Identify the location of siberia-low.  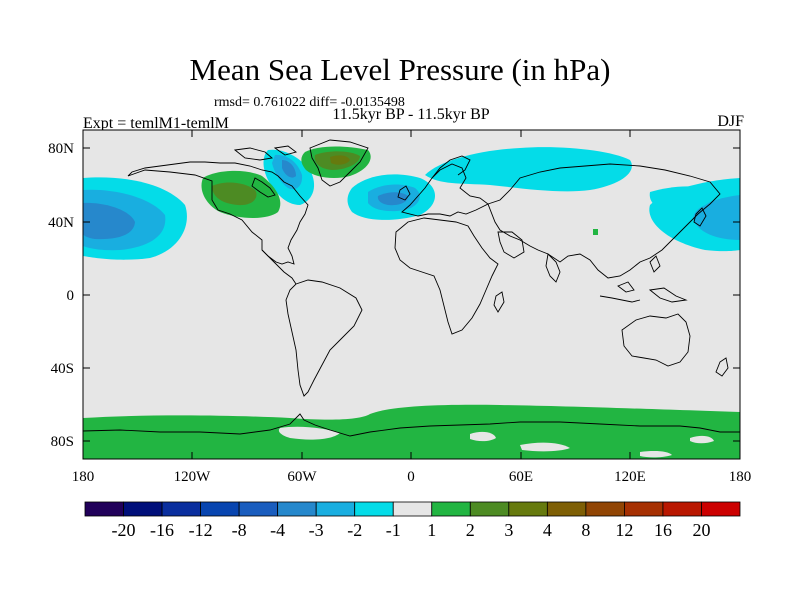
(682, 199).